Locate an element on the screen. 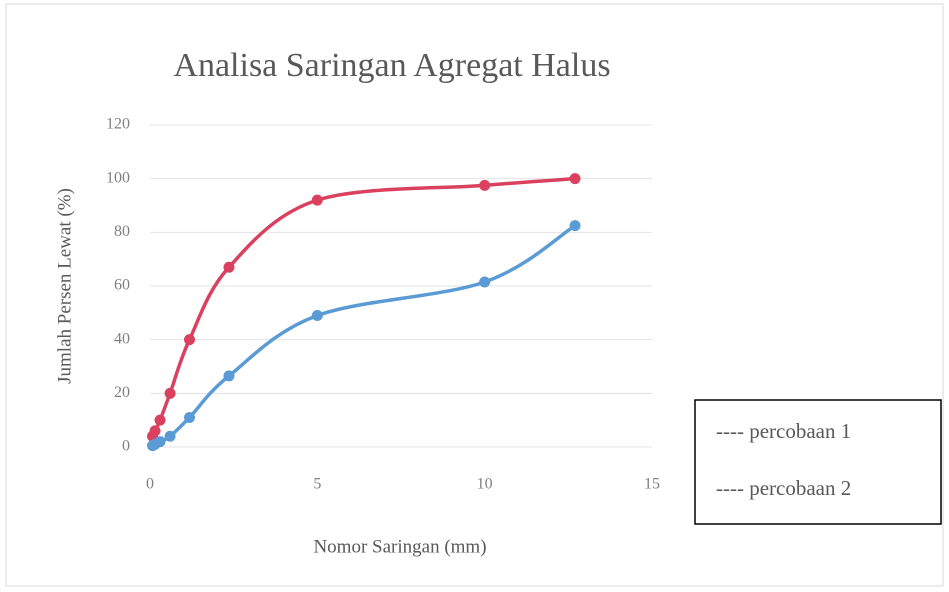  x-tick-label: 10 is located at coordinates (485, 484).